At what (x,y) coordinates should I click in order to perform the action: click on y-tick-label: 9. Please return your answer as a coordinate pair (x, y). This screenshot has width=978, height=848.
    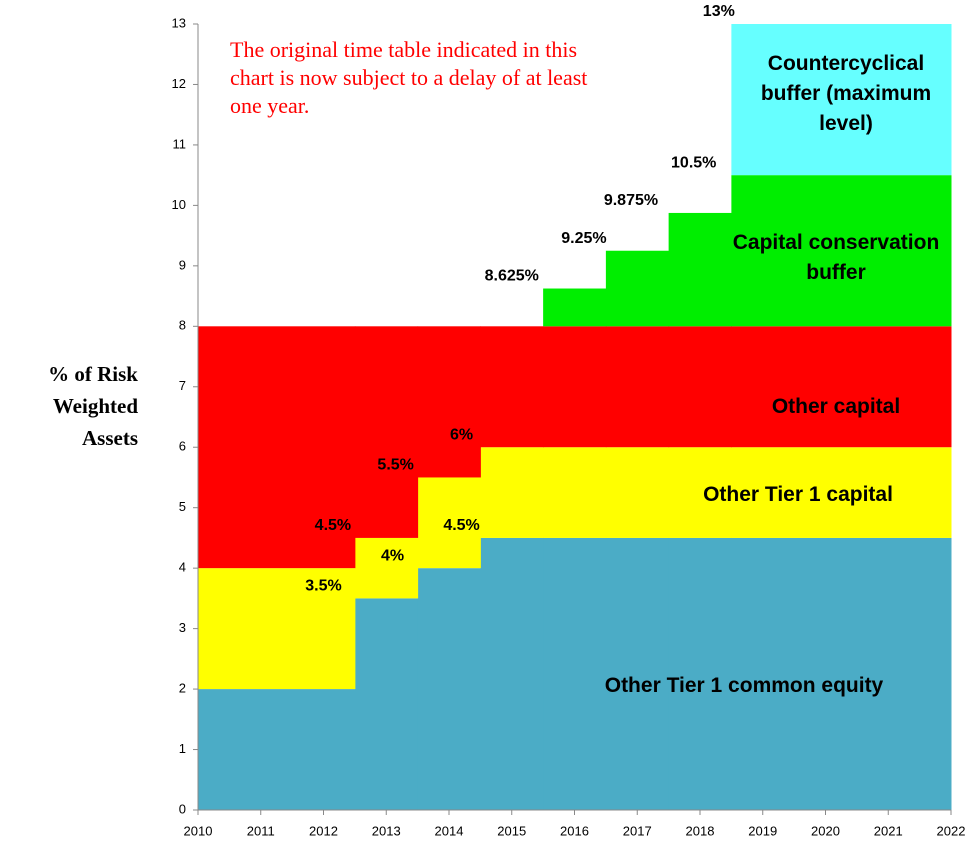
    Looking at the image, I should click on (182, 264).